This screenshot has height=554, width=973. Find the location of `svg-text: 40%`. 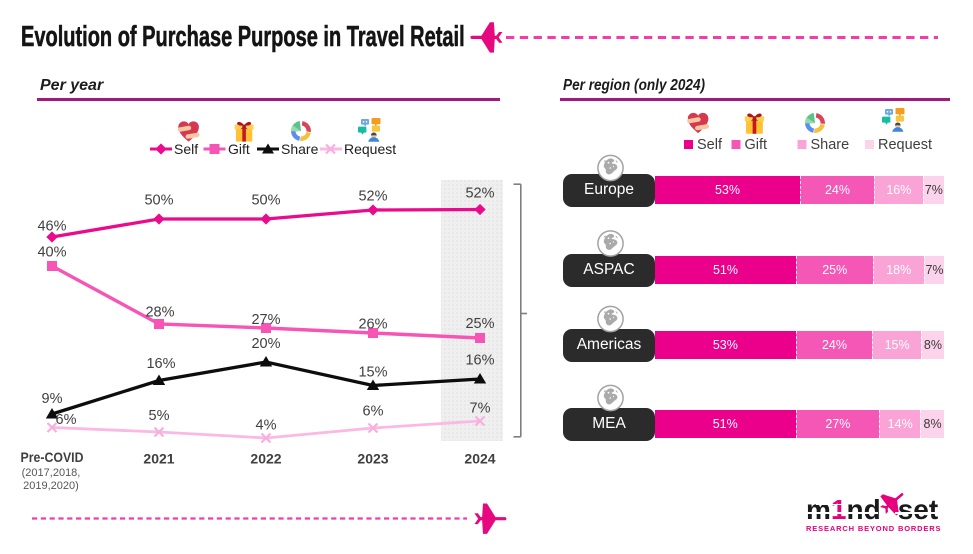

svg-text: 40% is located at coordinates (51, 253).